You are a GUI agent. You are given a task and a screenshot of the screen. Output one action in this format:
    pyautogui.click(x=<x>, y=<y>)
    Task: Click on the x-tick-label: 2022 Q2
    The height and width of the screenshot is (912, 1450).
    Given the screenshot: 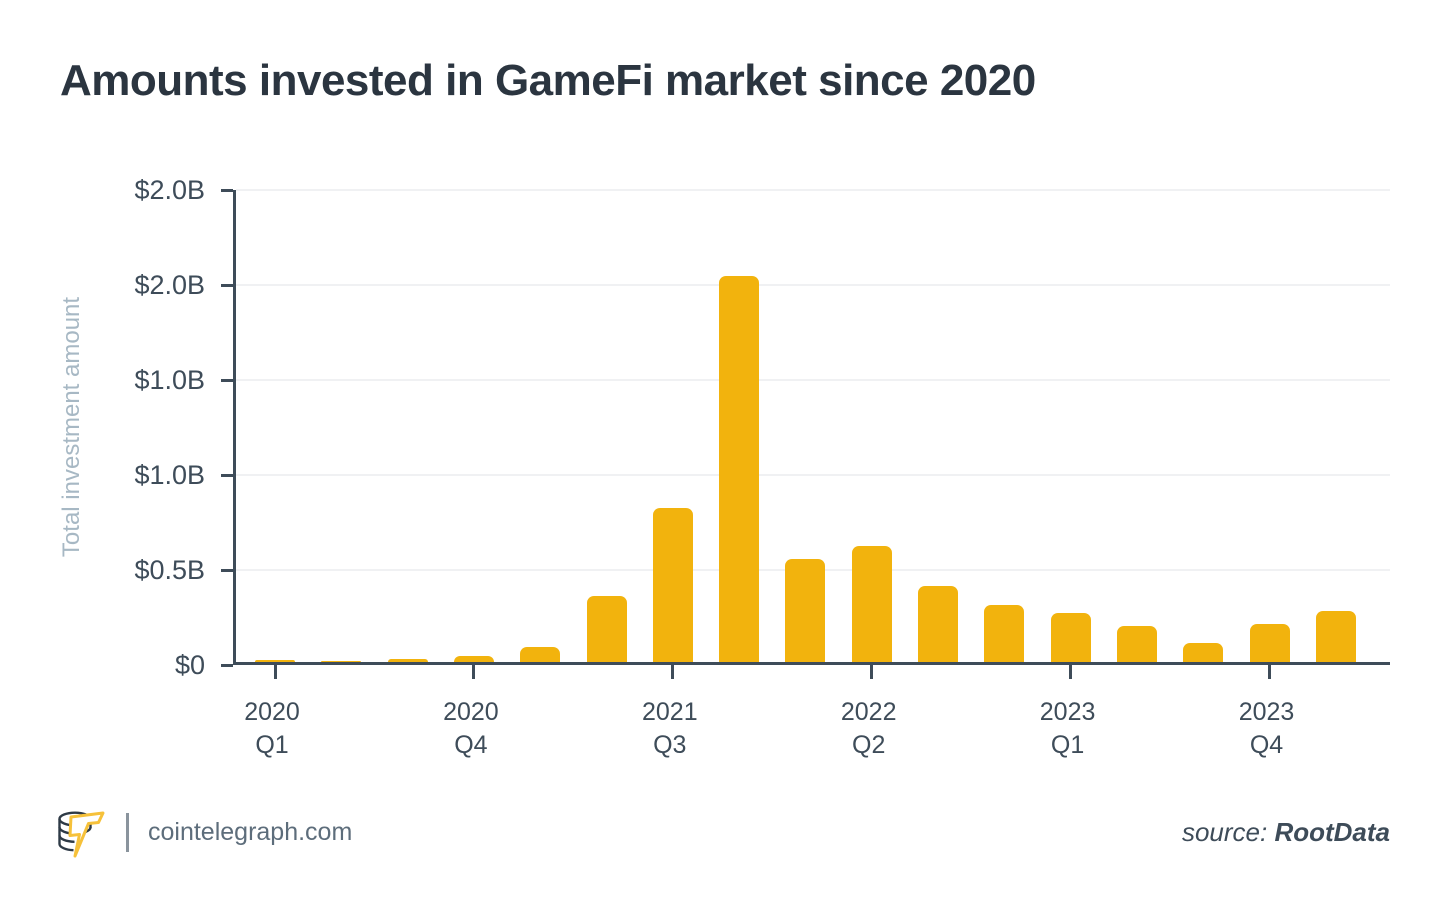 What is the action you would take?
    pyautogui.click(x=869, y=729)
    